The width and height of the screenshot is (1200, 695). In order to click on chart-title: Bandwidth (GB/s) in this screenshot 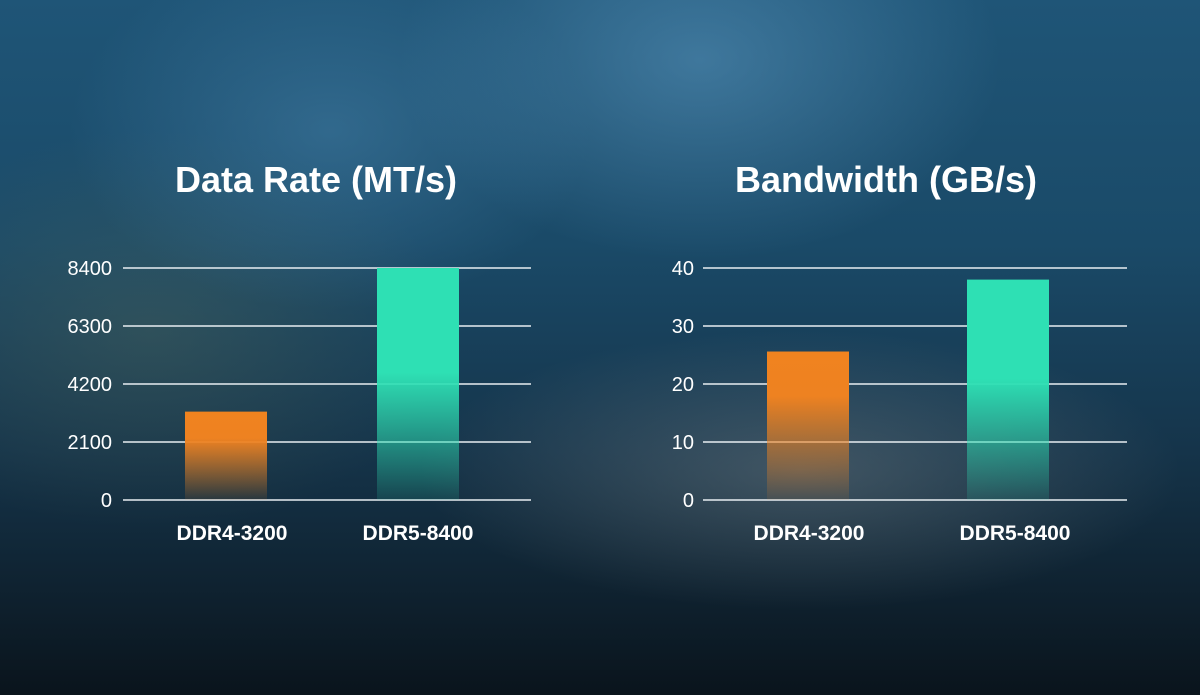, I will do `click(886, 179)`.